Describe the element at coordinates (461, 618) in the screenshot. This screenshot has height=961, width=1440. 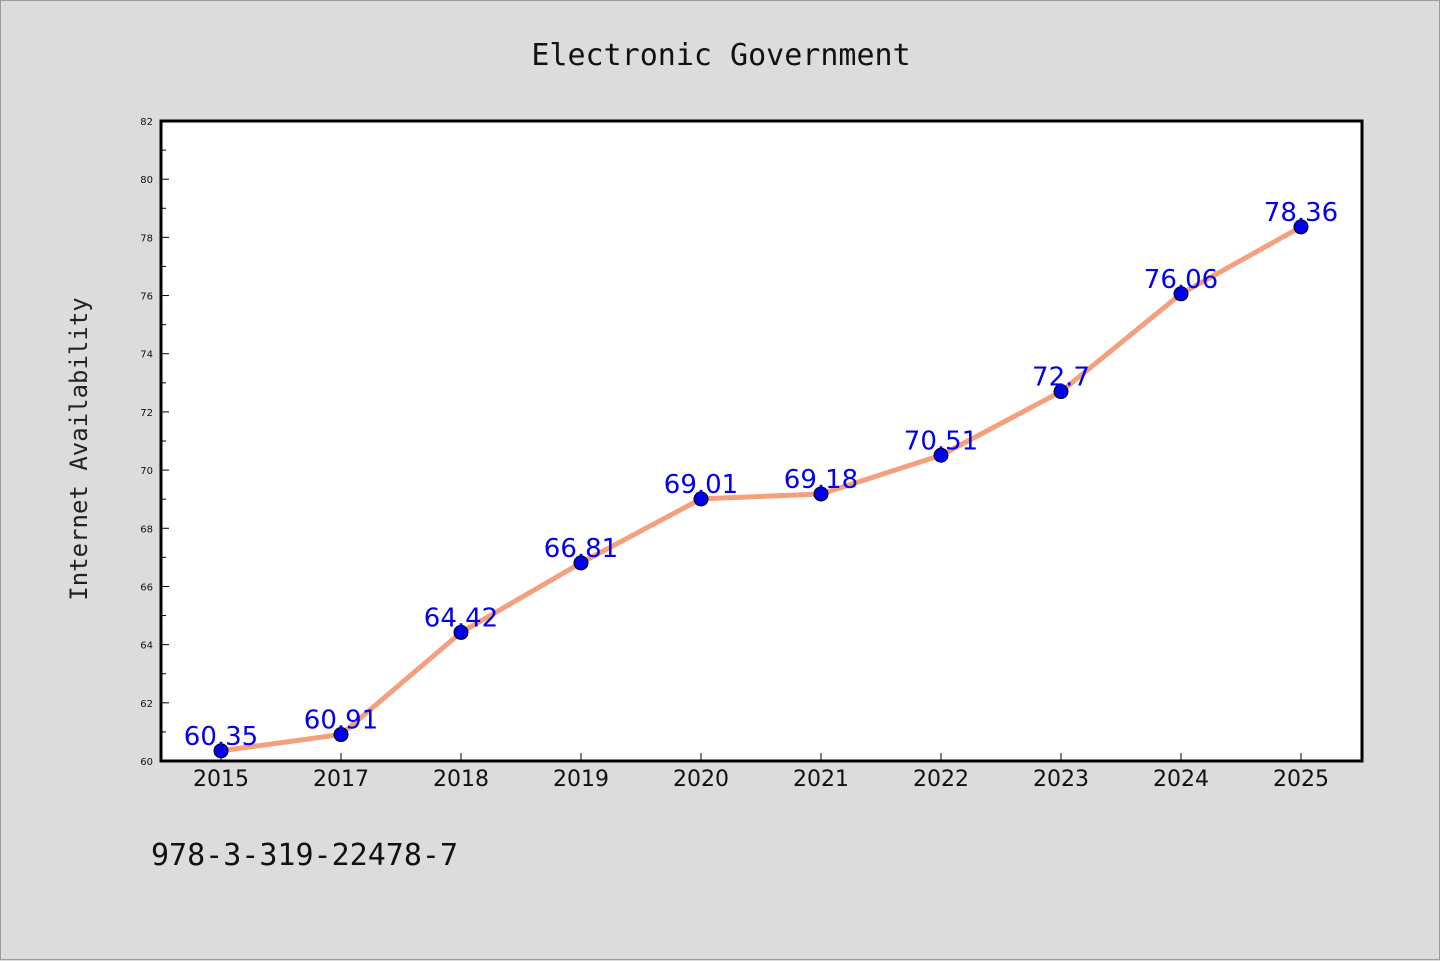
I see `data-label: 64.42` at that location.